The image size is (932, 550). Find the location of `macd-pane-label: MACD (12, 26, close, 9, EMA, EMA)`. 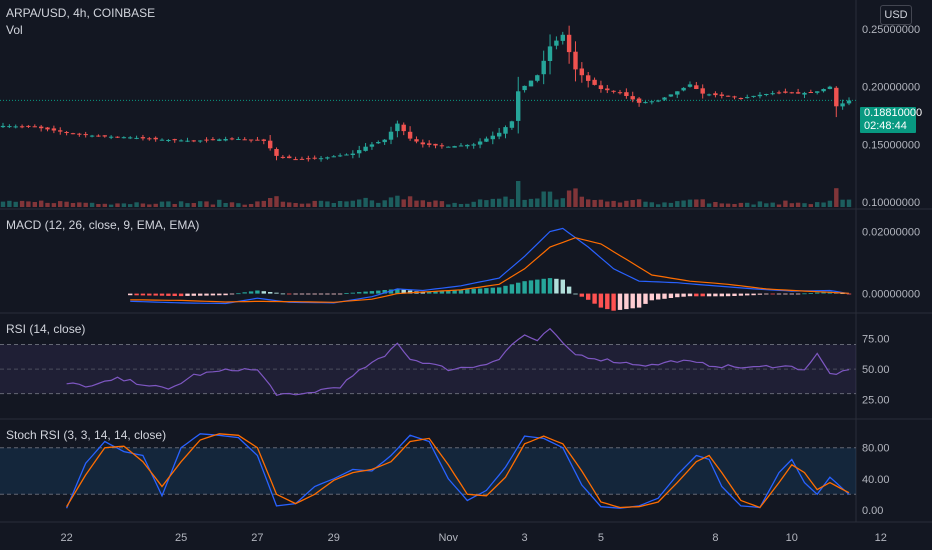

macd-pane-label: MACD (12, 26, close, 9, EMA, EMA) is located at coordinates (103, 225).